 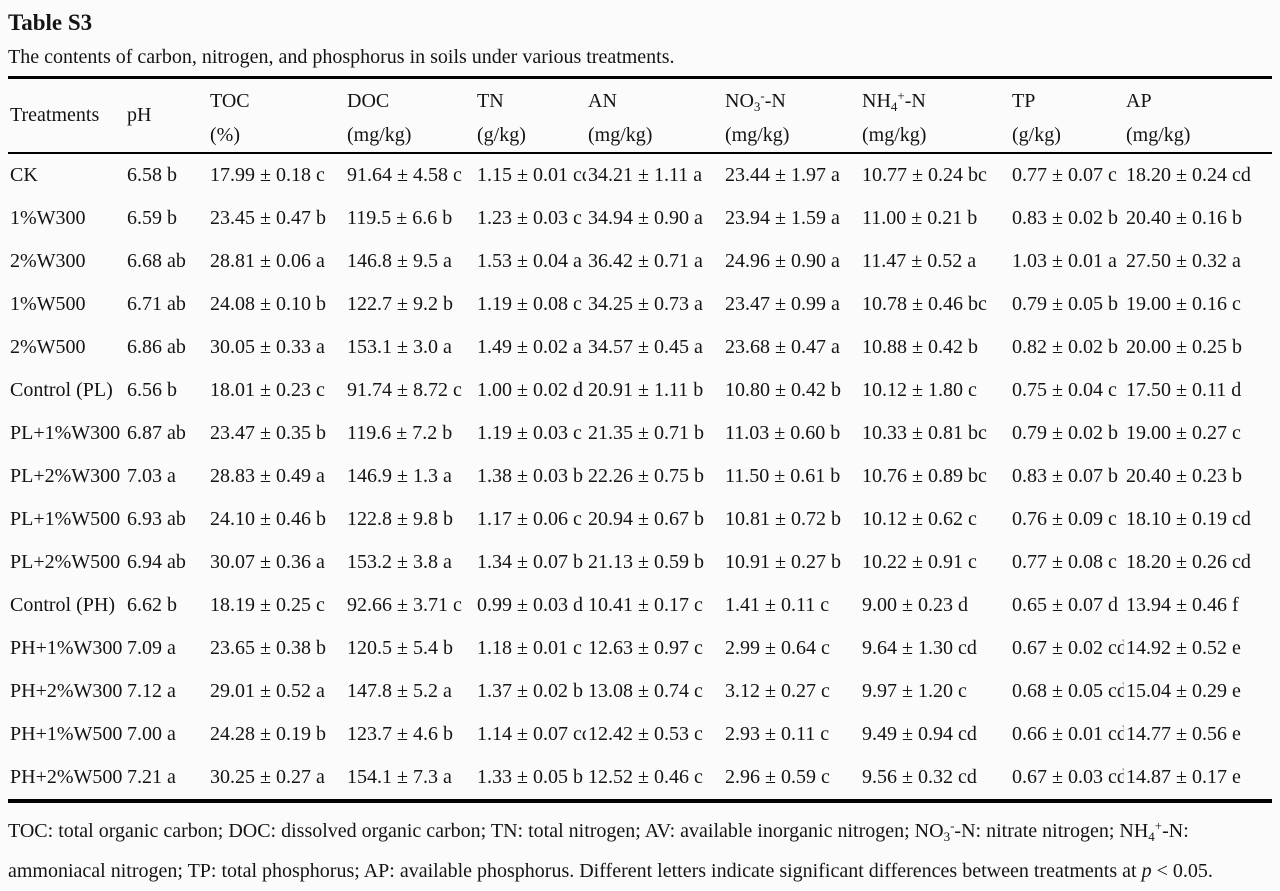 What do you see at coordinates (267, 605) in the screenshot?
I see `cell-toc: 18.19 ± 0.25 c` at bounding box center [267, 605].